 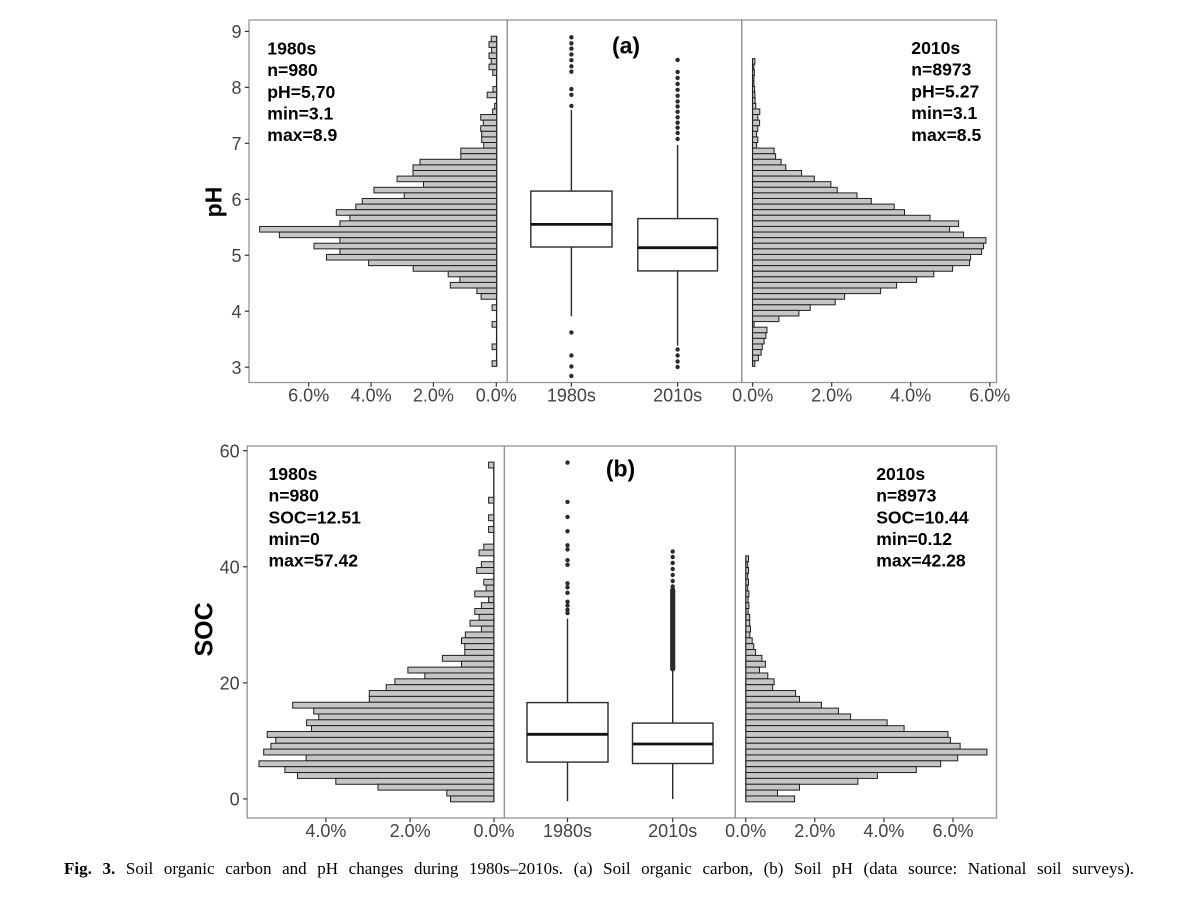 I want to click on svg-text: pH, so click(x=213, y=202).